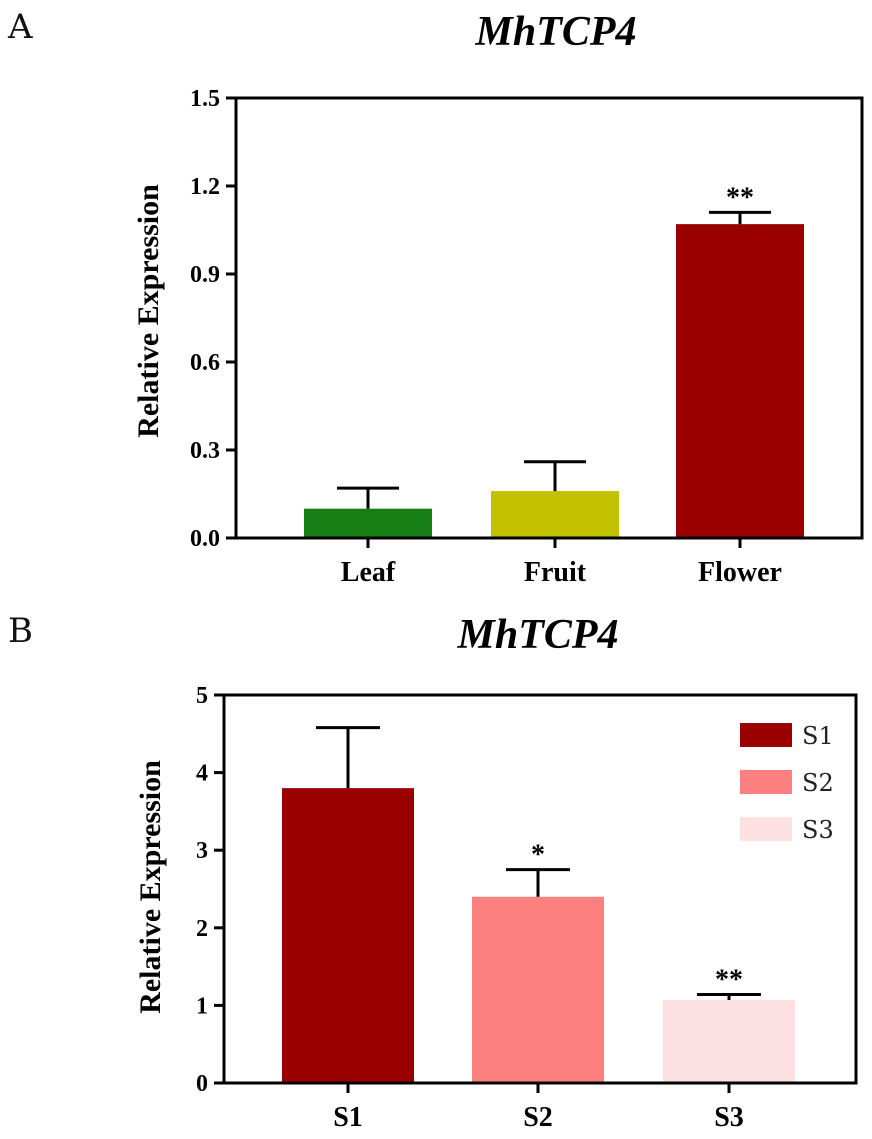 This screenshot has height=1139, width=872. Describe the element at coordinates (205, 187) in the screenshot. I see `y-tick-label: 1.2` at that location.